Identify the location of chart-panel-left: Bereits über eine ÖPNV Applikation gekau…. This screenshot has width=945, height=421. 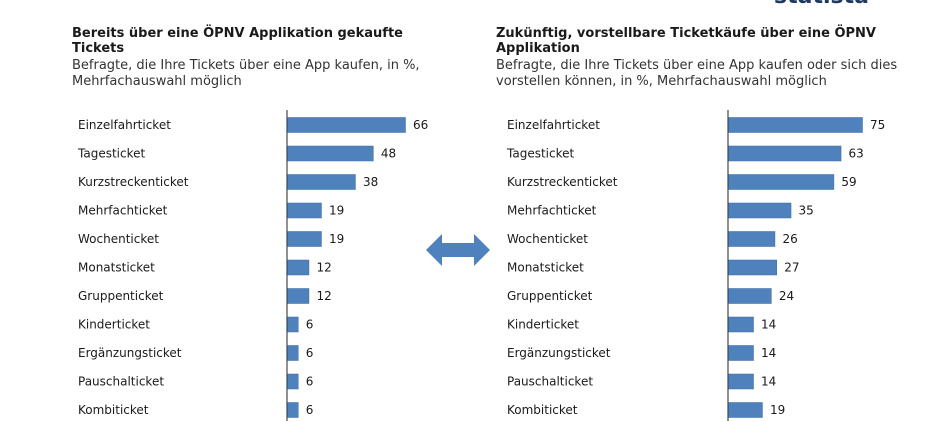
(257, 58).